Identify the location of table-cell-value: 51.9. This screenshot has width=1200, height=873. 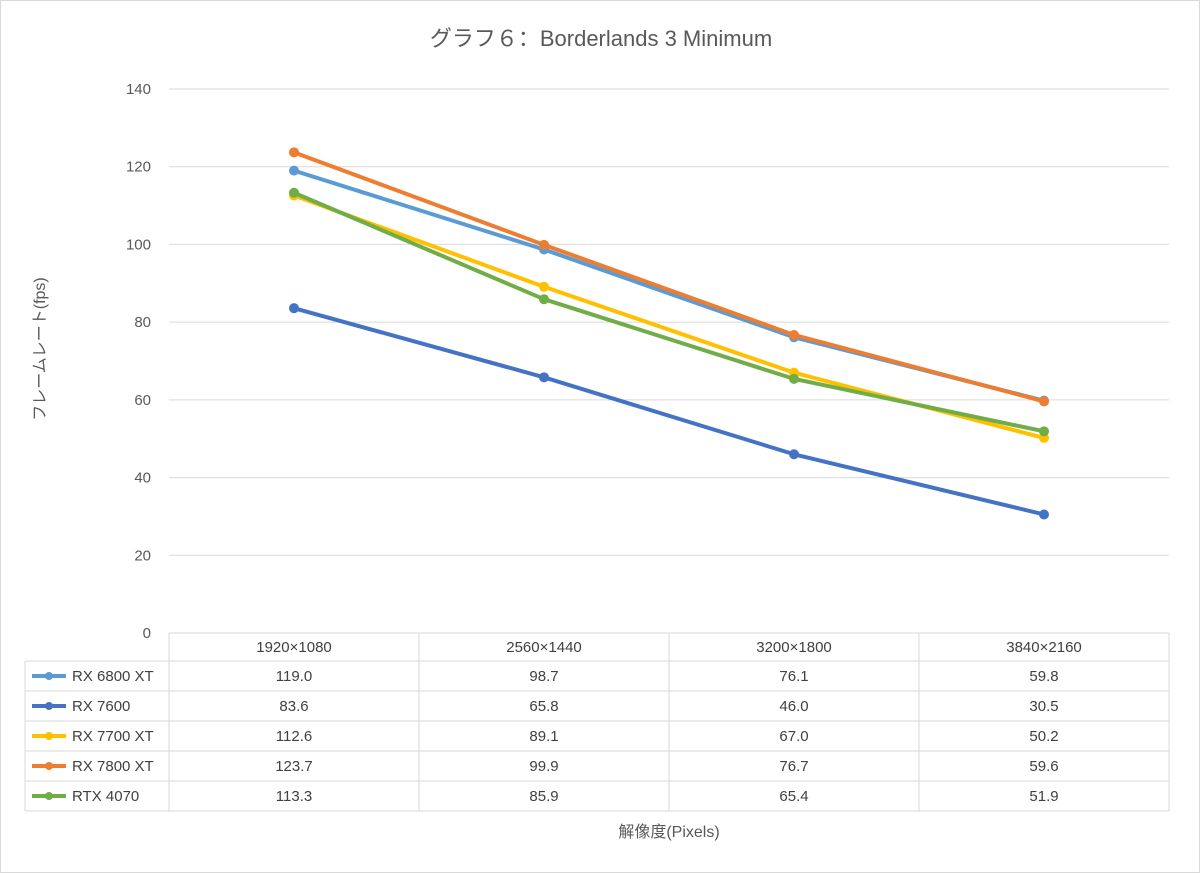
(1043, 796).